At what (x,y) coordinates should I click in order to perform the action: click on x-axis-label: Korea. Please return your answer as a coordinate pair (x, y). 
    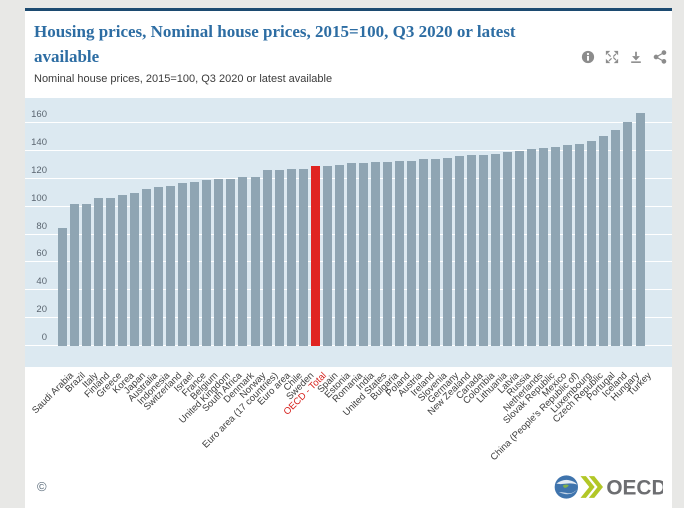
    Looking at the image, I should click on (123, 383).